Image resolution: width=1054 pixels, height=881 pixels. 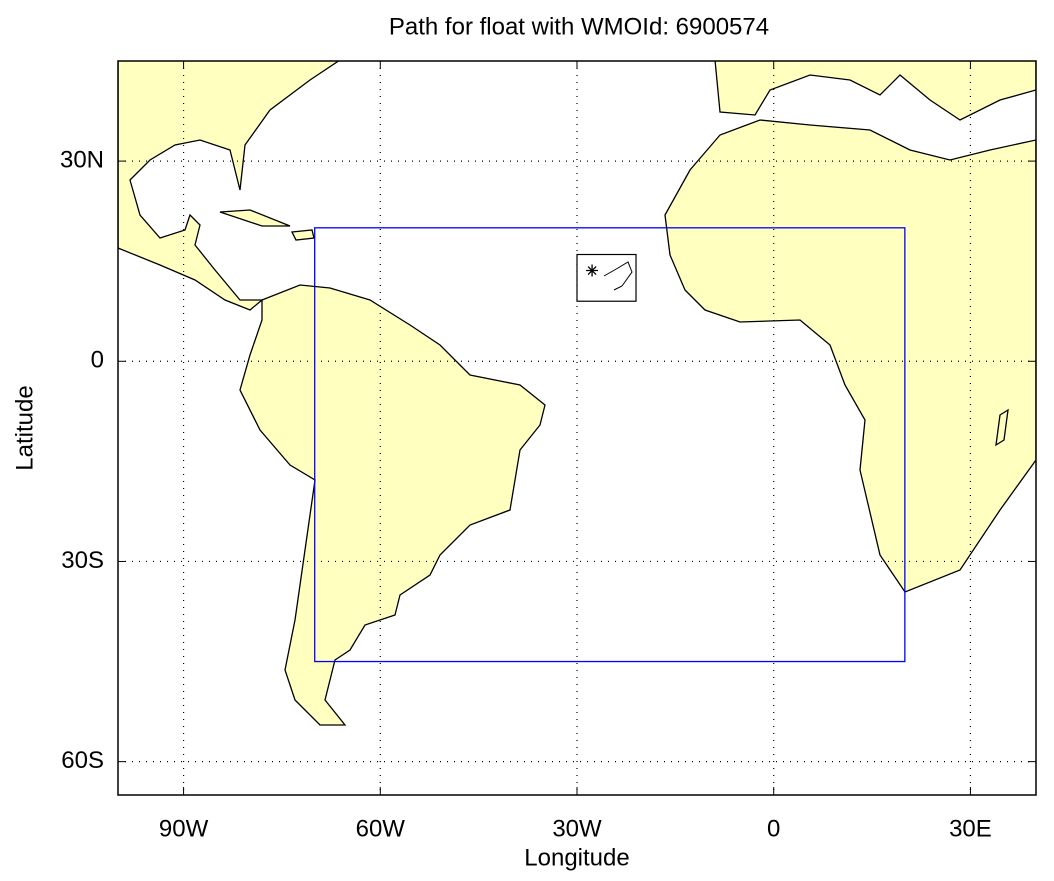 What do you see at coordinates (82, 760) in the screenshot?
I see `y-tick-label: 60S` at bounding box center [82, 760].